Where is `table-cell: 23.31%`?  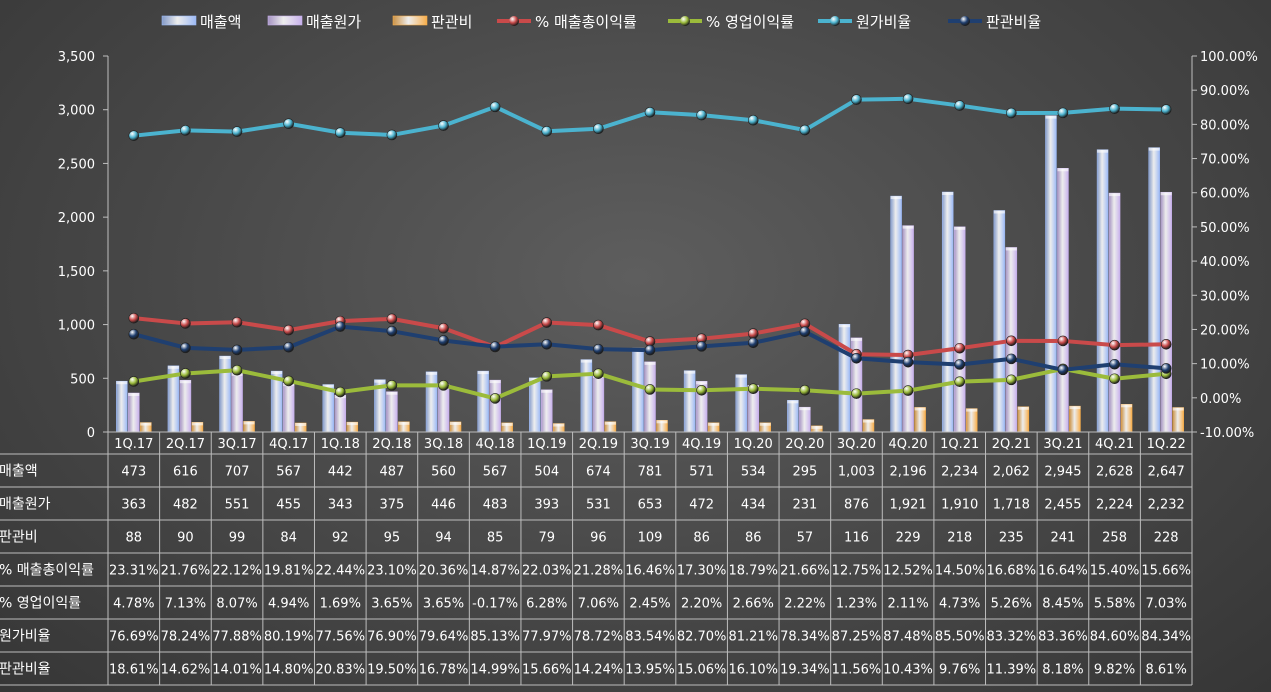 table-cell: 23.31% is located at coordinates (134, 571).